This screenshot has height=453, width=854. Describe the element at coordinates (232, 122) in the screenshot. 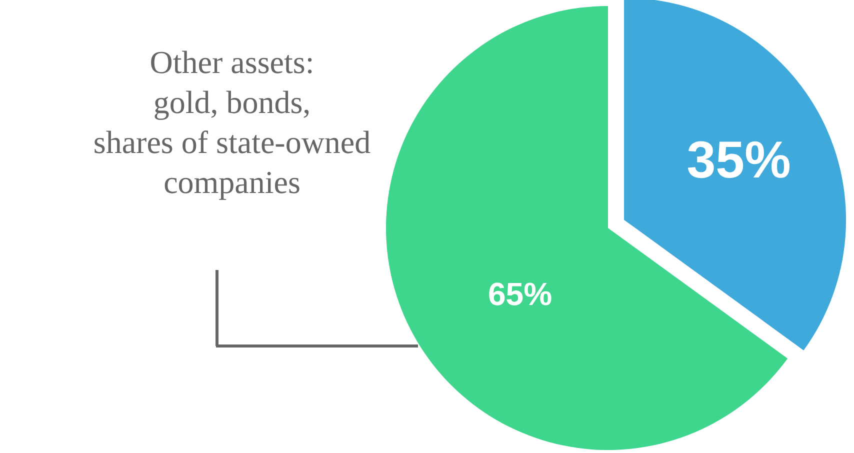

I see `slice-label: Other assets: gold, bonds, shares of state-owned companies` at that location.